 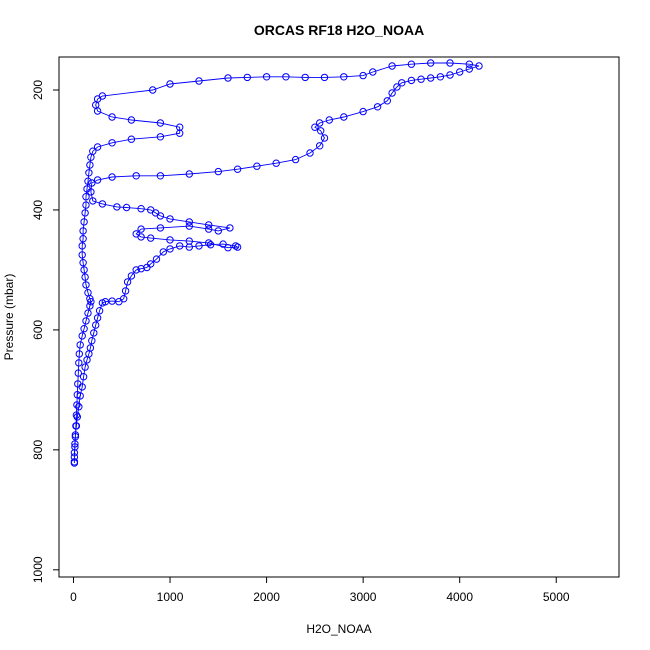 What do you see at coordinates (339, 30) in the screenshot?
I see `chart-title: ORCAS RF18 H2O_NOAA` at bounding box center [339, 30].